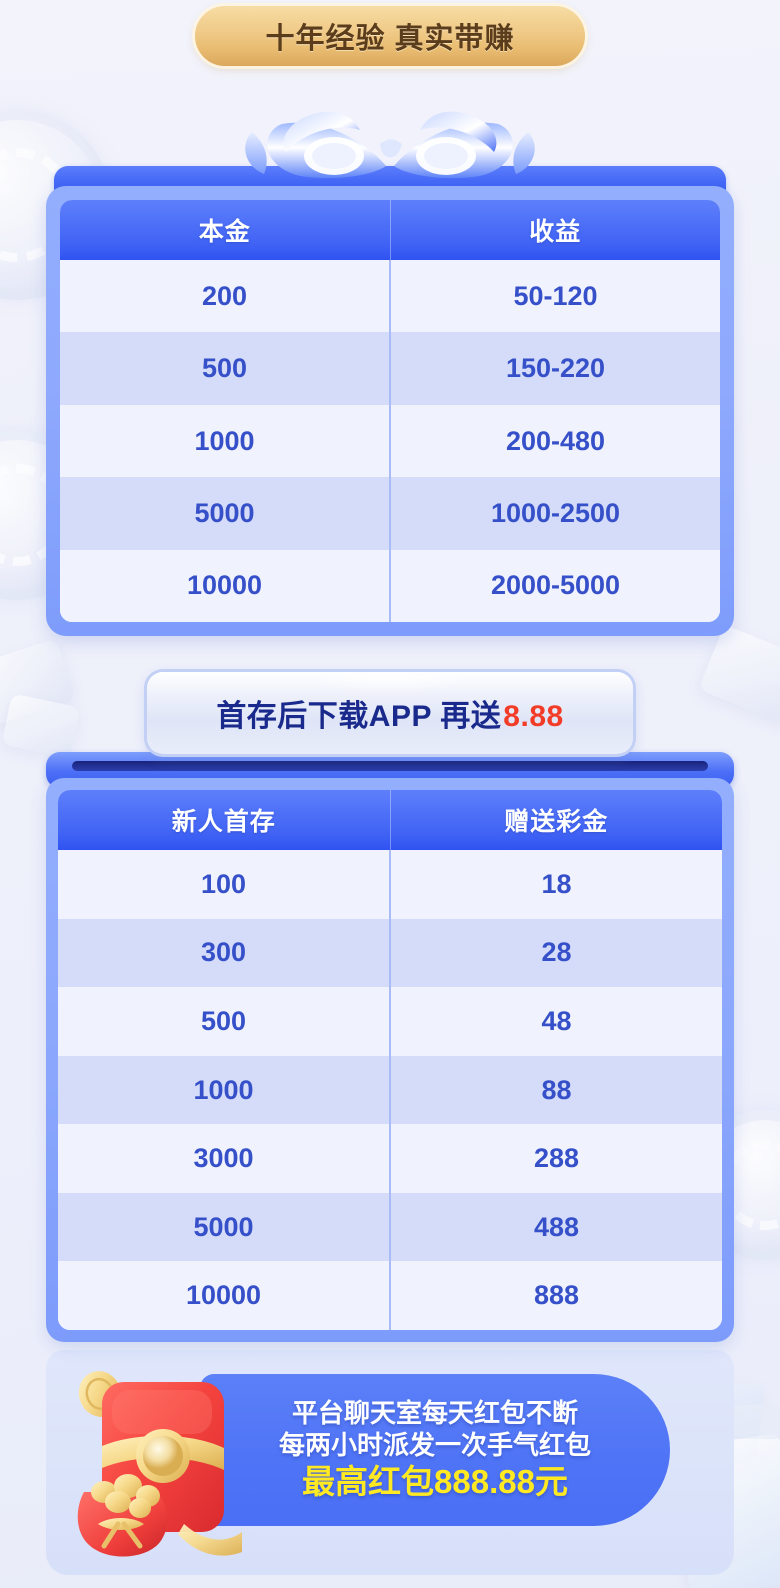  I want to click on cell-deposit: 3000, so click(223, 1158).